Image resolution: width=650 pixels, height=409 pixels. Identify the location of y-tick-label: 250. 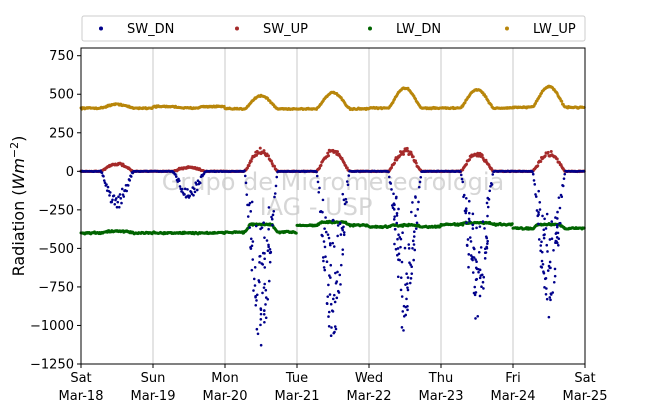
(61, 133).